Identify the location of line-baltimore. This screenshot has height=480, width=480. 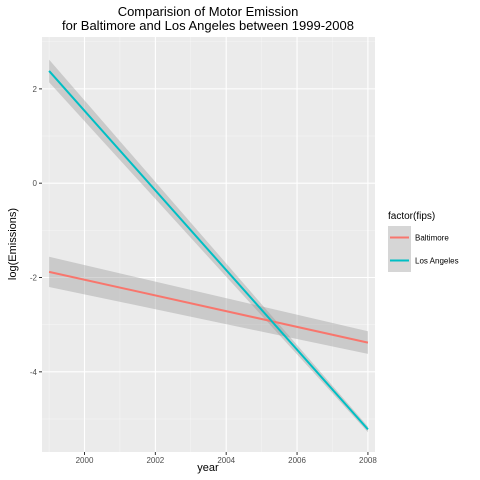
(208, 307).